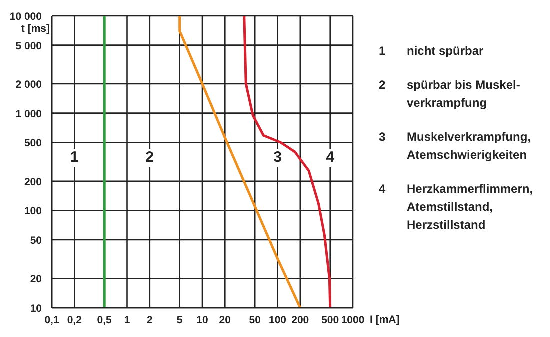 The image size is (550, 337). What do you see at coordinates (353, 320) in the screenshot?
I see `x-tick-label: 1000` at bounding box center [353, 320].